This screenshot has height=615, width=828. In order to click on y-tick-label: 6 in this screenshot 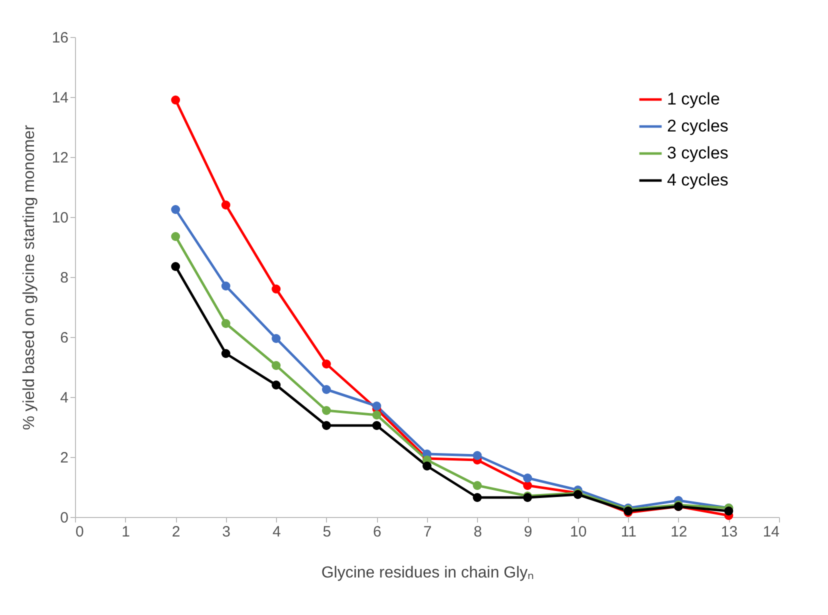, I will do `click(64, 338)`.